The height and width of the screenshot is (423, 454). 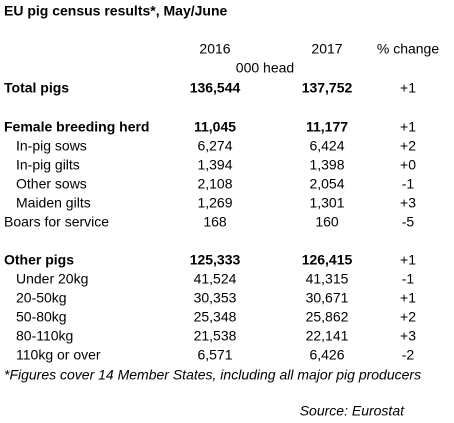 What do you see at coordinates (214, 165) in the screenshot?
I see `cell-value: 1,394` at bounding box center [214, 165].